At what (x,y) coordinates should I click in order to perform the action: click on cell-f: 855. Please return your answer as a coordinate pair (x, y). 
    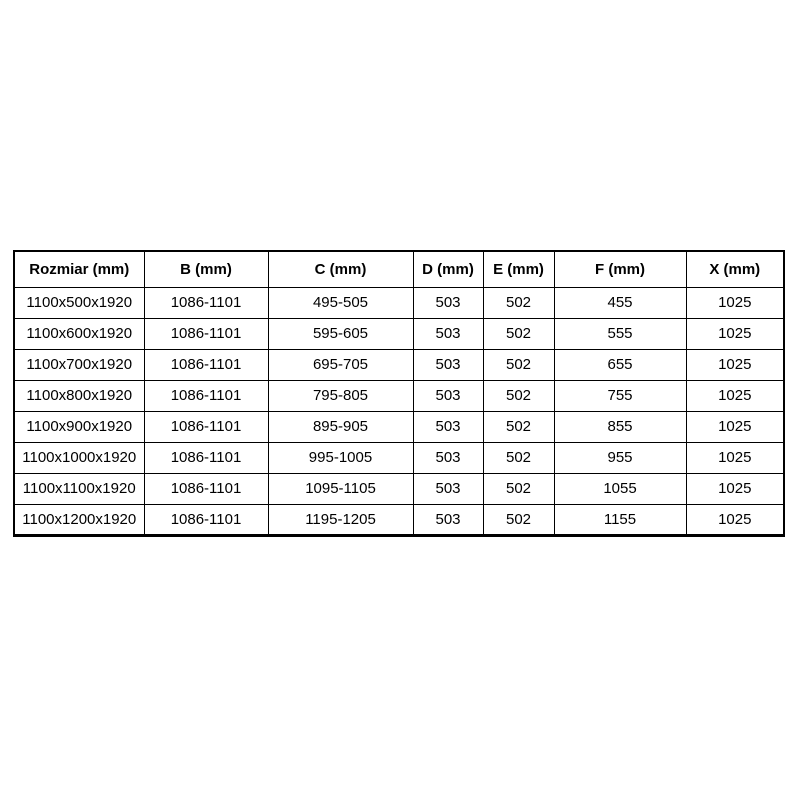
    Looking at the image, I should click on (620, 426).